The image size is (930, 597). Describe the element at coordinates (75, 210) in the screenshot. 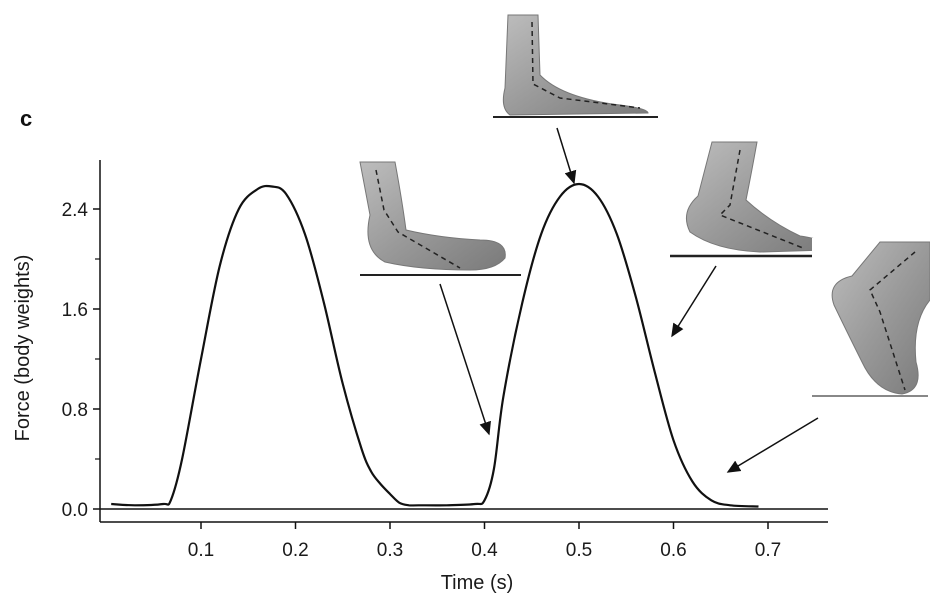

I see `y-tick-label: 2.4` at that location.